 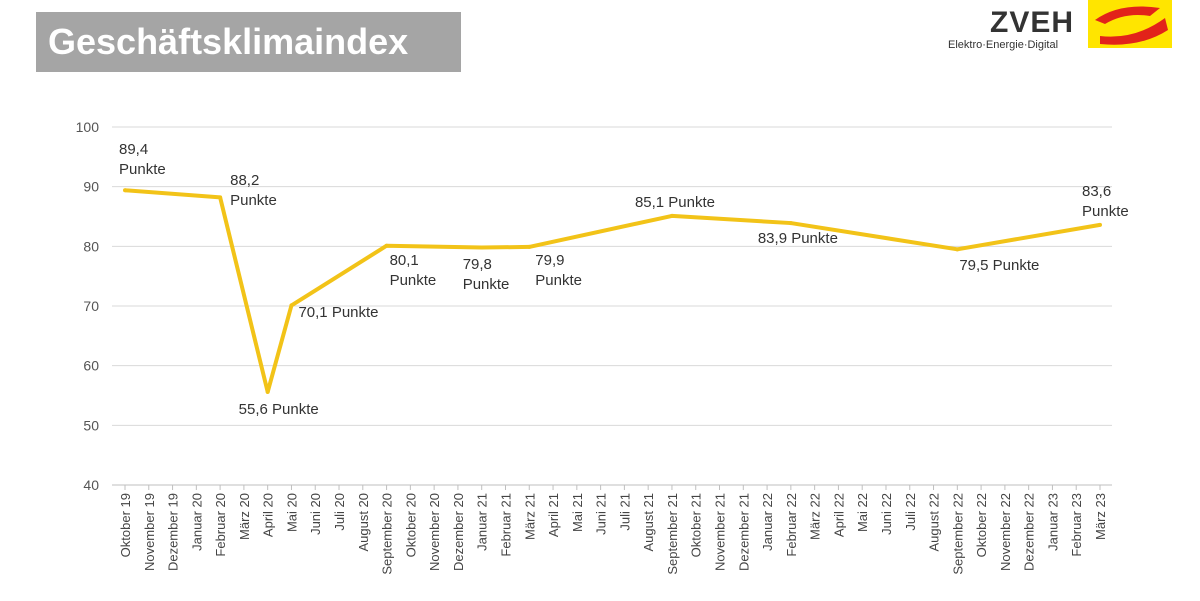 What do you see at coordinates (91, 187) in the screenshot?
I see `y-tick-label: 90` at bounding box center [91, 187].